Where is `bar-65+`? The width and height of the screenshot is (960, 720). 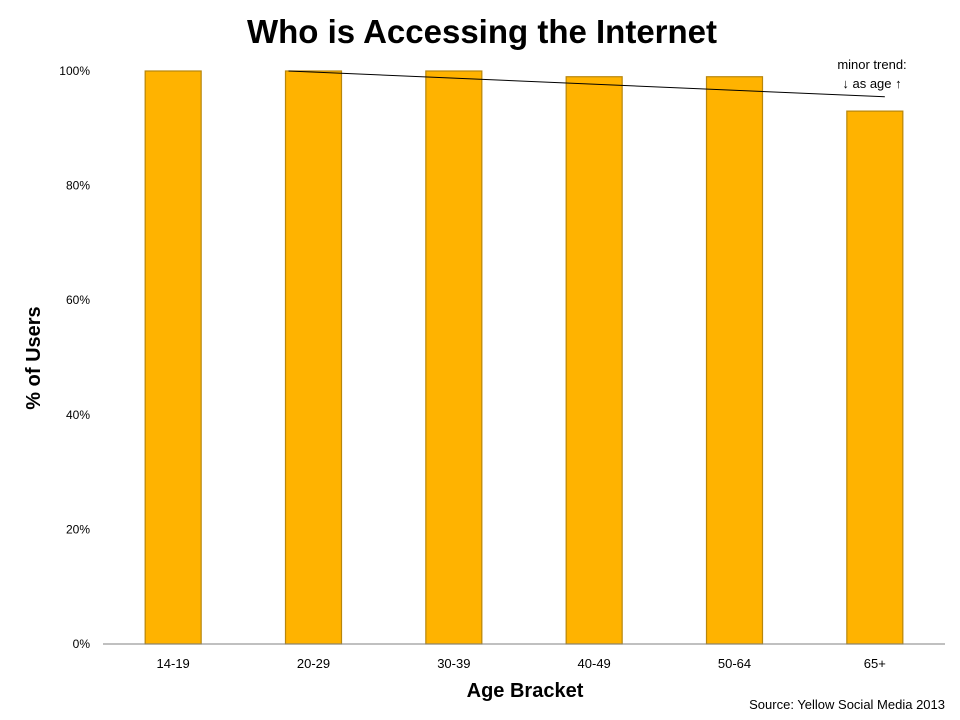
bar-65+ is located at coordinates (875, 377).